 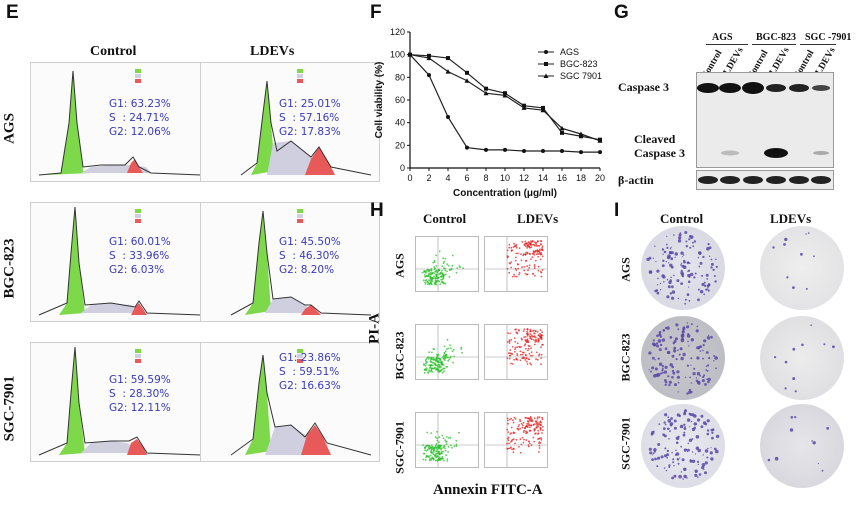 What do you see at coordinates (310, 104) in the screenshot?
I see `g1-value: G1: 25.01%` at bounding box center [310, 104].